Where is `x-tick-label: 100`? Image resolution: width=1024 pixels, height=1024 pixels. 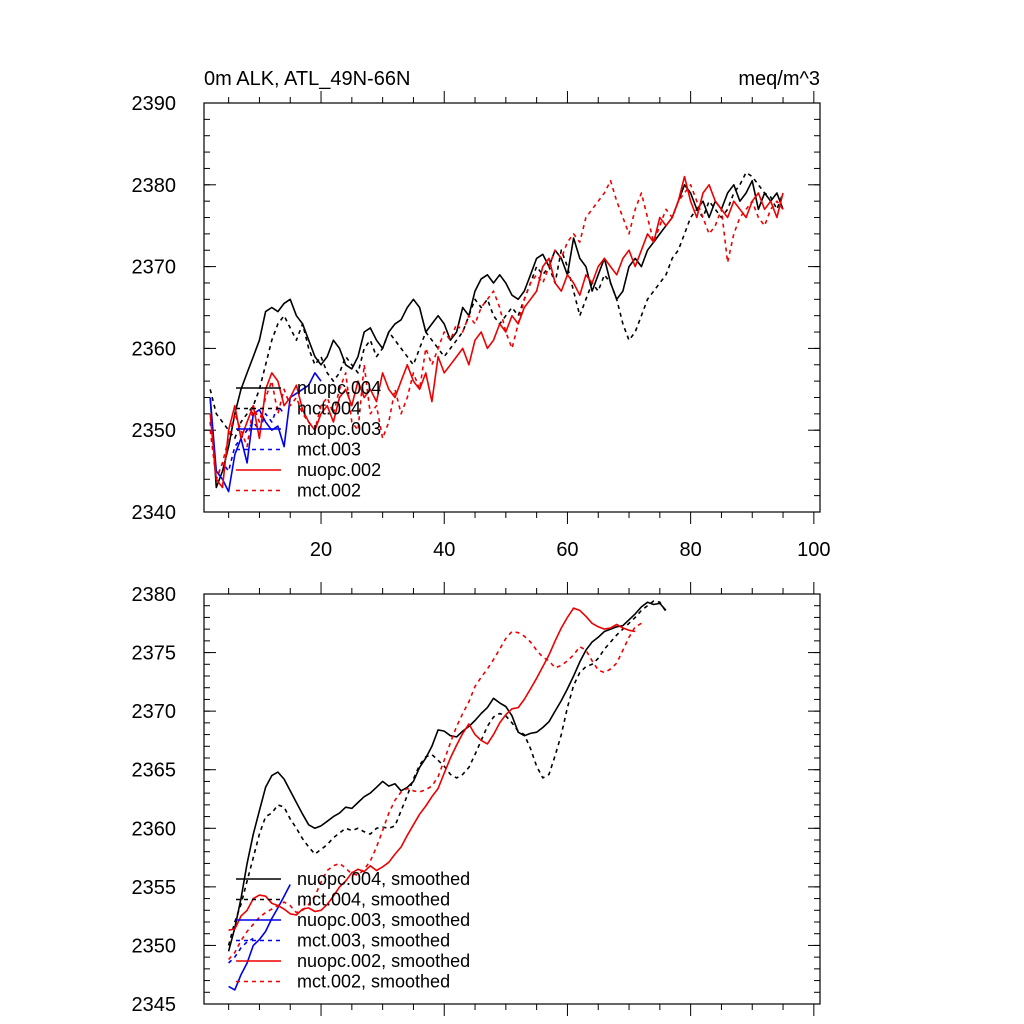
x-tick-label: 100 is located at coordinates (813, 550).